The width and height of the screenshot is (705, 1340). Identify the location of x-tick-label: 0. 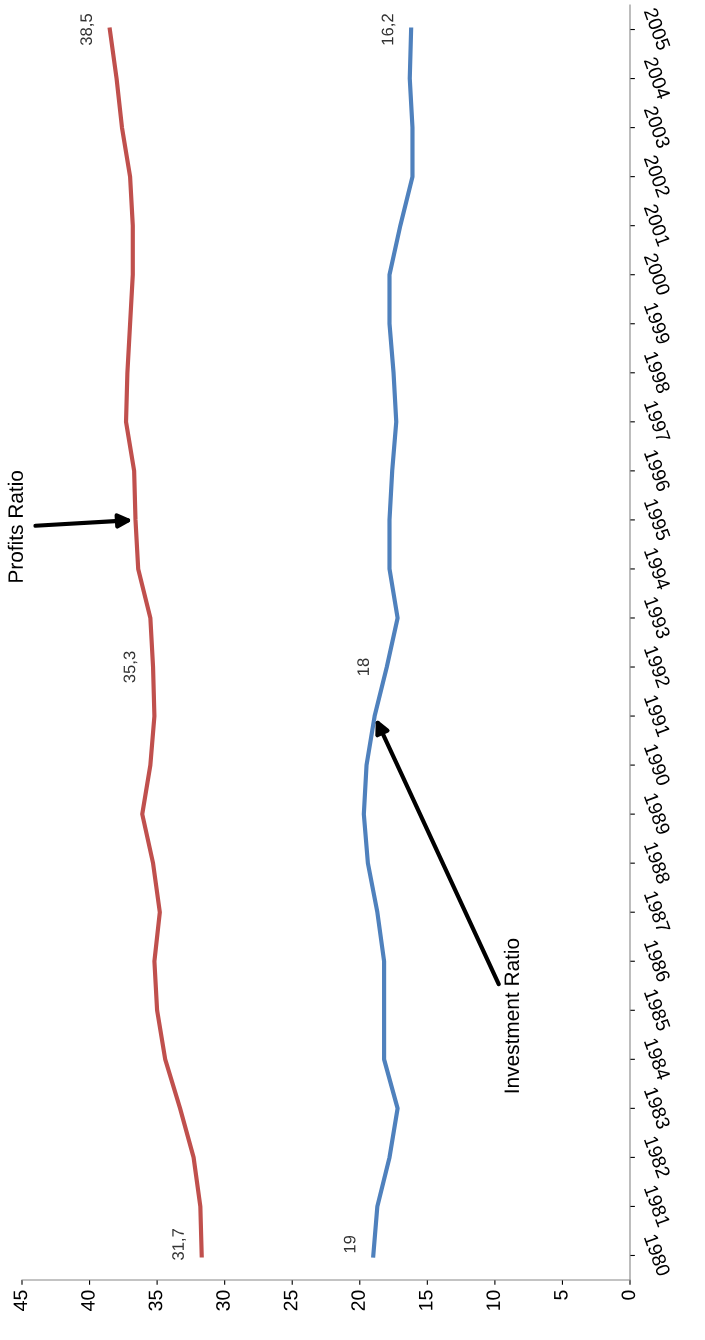
(628, 1295).